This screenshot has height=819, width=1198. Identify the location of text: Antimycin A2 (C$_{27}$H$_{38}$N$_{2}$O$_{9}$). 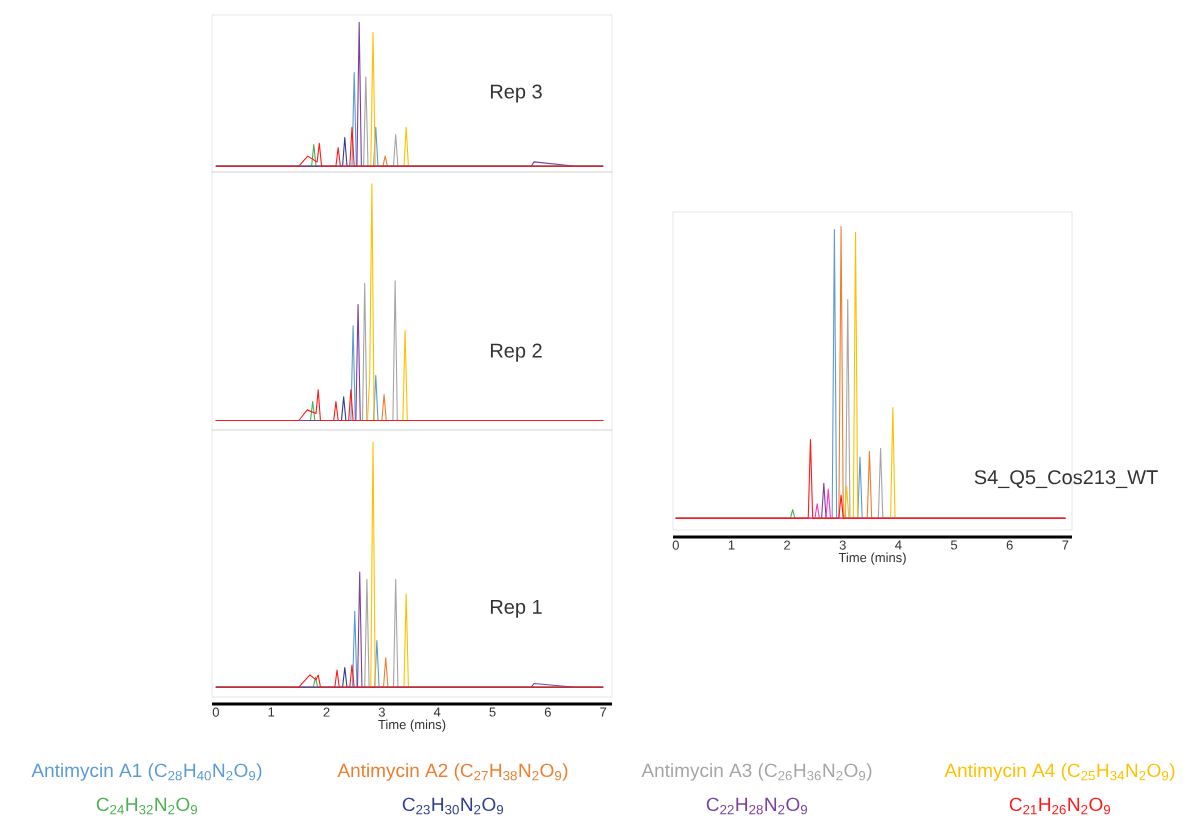
(452, 772).